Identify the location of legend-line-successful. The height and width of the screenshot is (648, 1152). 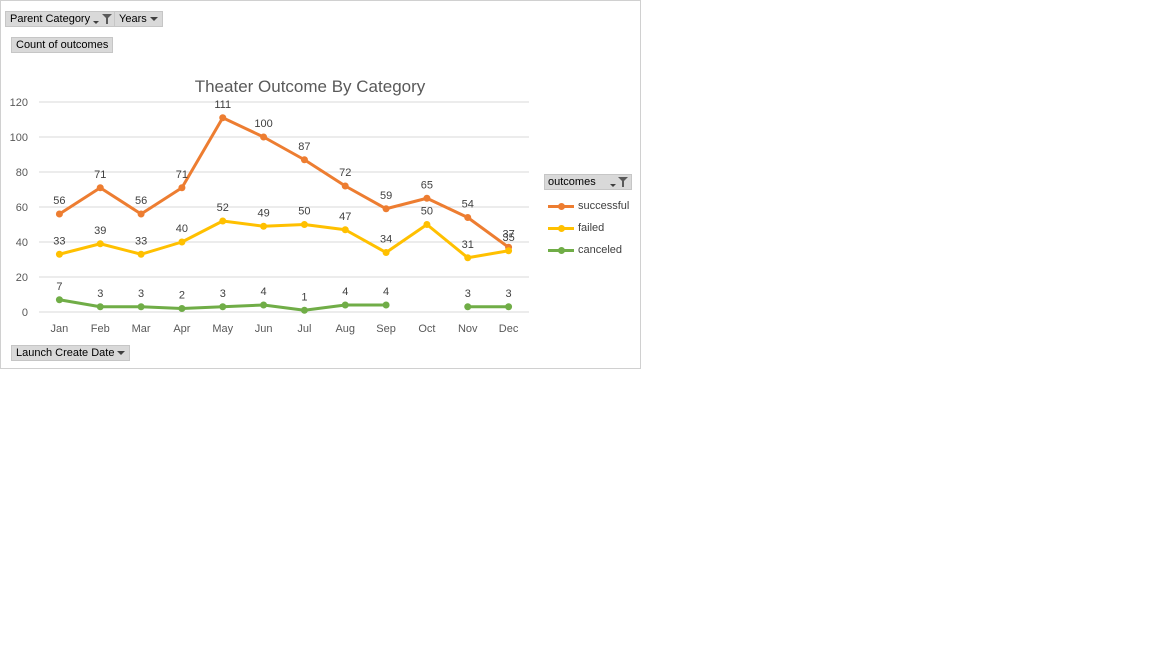
(561, 206).